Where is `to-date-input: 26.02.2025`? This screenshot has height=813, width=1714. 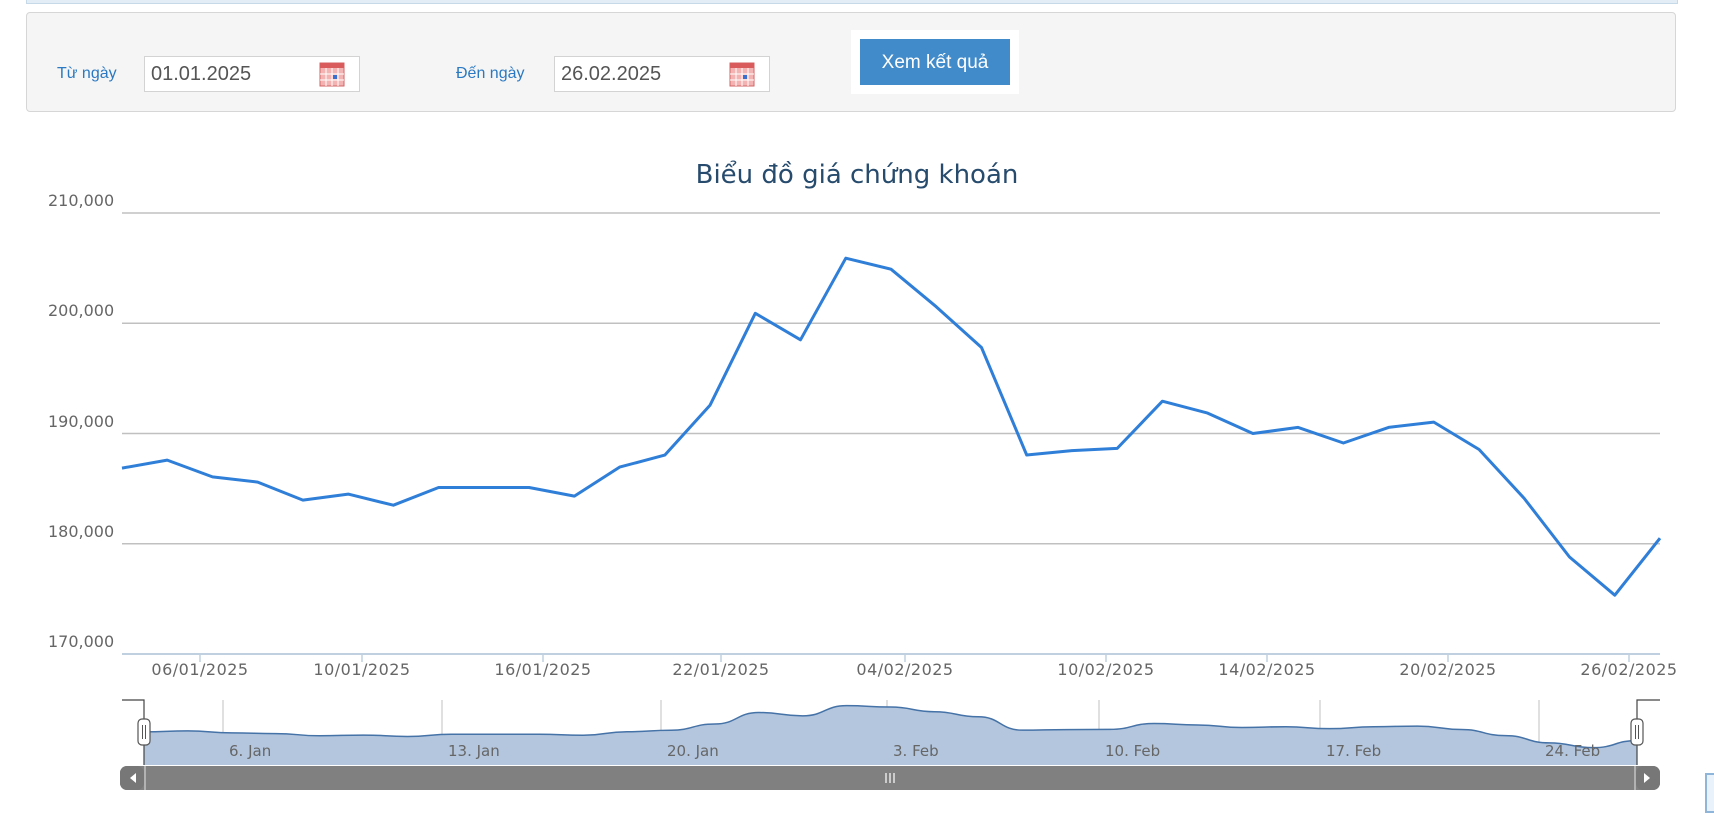 to-date-input: 26.02.2025 is located at coordinates (662, 74).